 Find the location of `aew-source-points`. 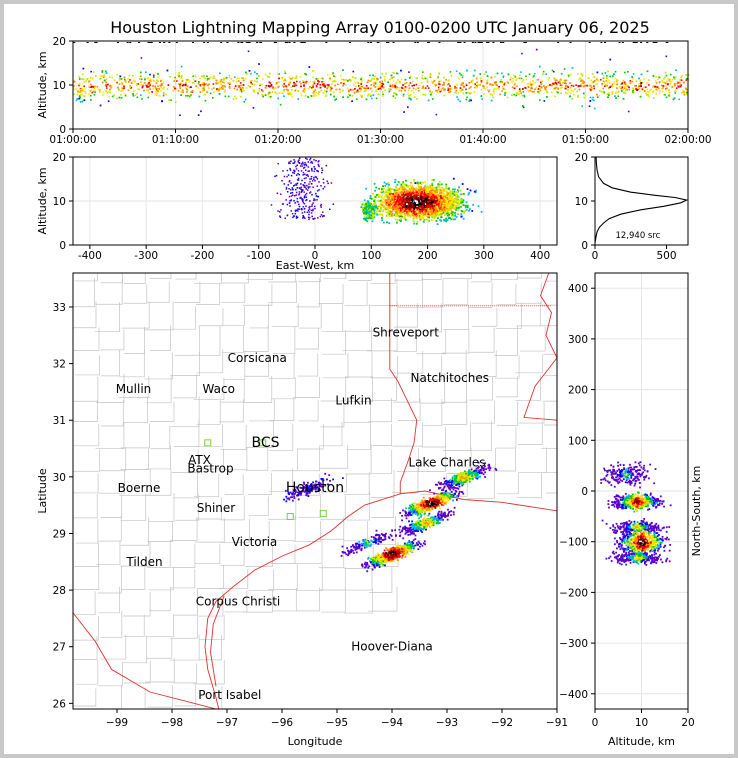

aew-source-points is located at coordinates (376, 191).